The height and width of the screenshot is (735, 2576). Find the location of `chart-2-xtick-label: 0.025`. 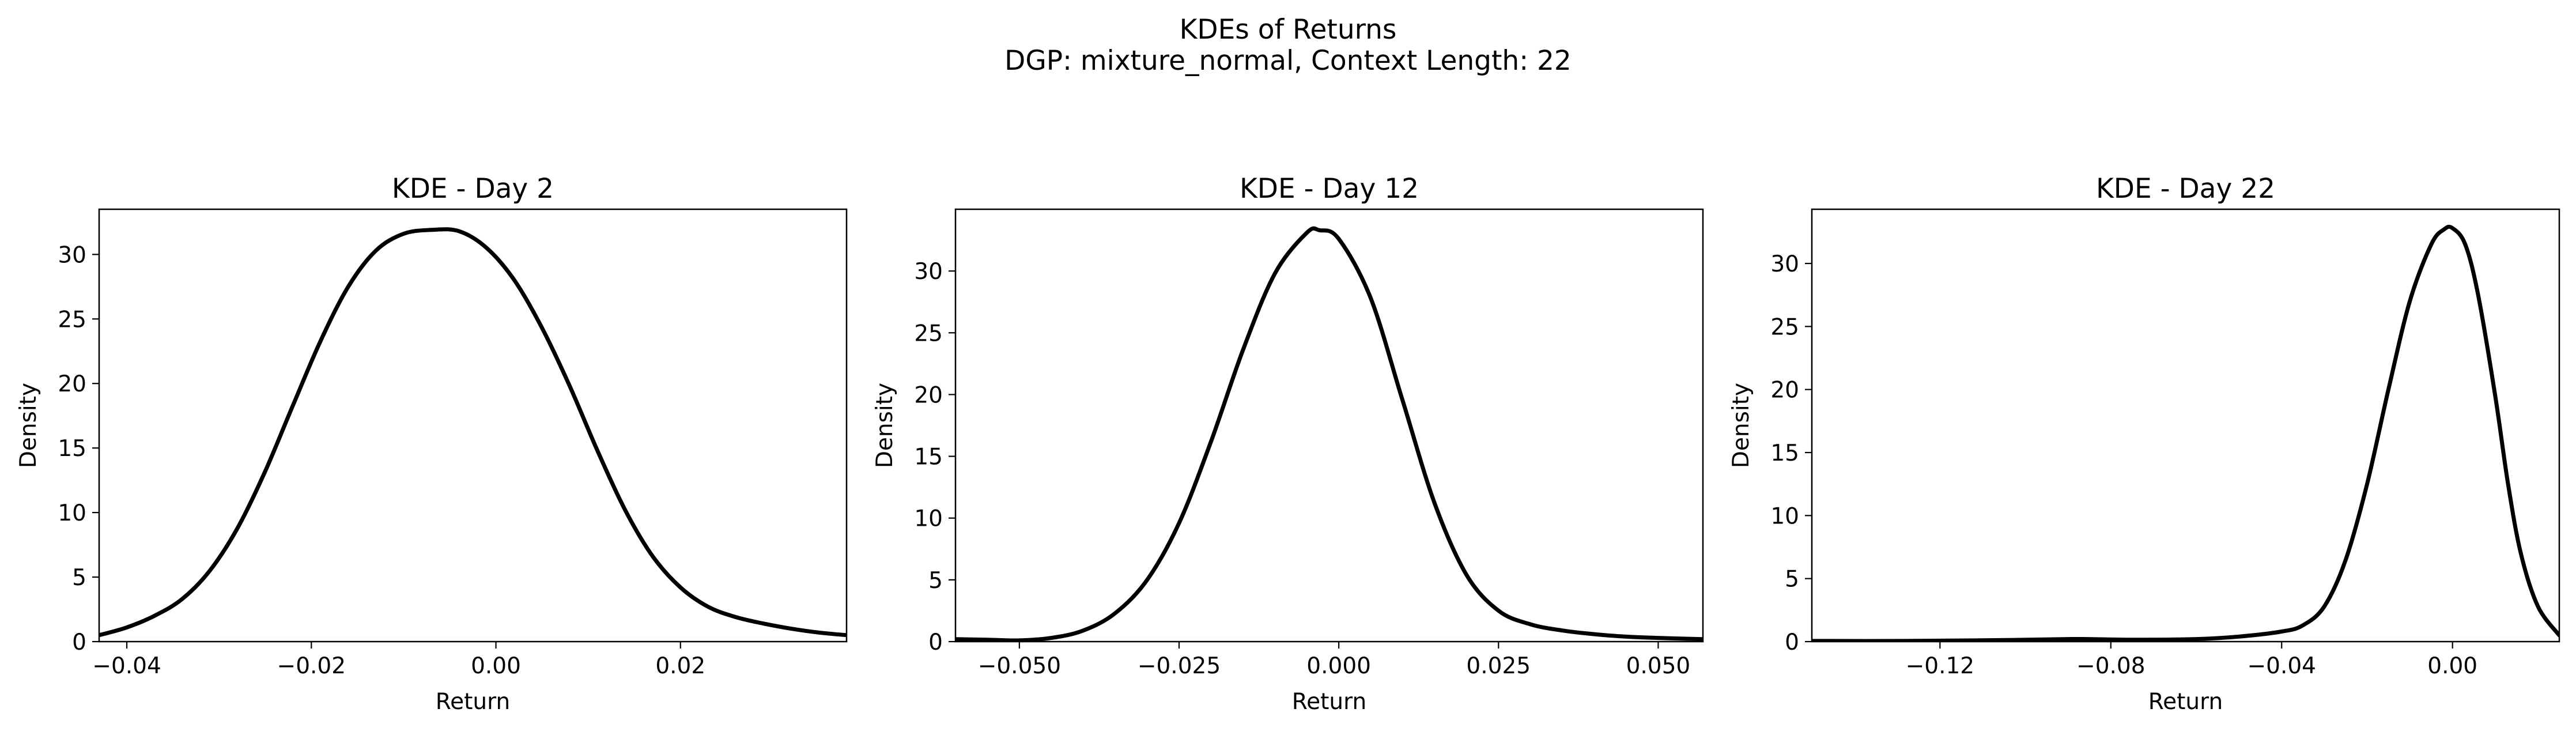

chart-2-xtick-label: 0.025 is located at coordinates (1498, 666).